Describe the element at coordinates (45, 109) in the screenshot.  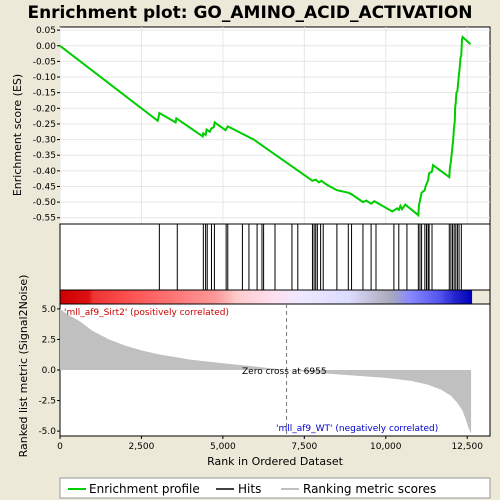
I see `es-y-tick-label: -0.20` at that location.